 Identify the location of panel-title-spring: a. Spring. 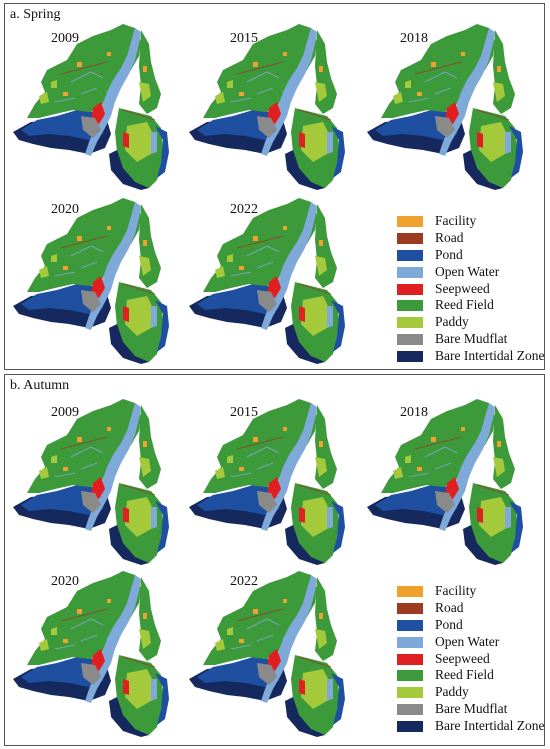
(35, 14).